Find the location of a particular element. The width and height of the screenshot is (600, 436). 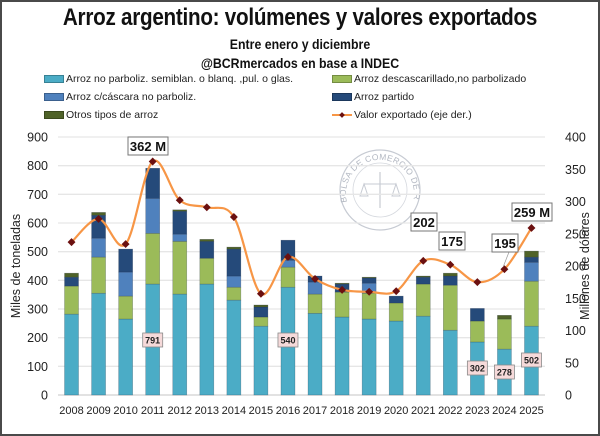

legend-label: Arroz partido is located at coordinates (384, 97).